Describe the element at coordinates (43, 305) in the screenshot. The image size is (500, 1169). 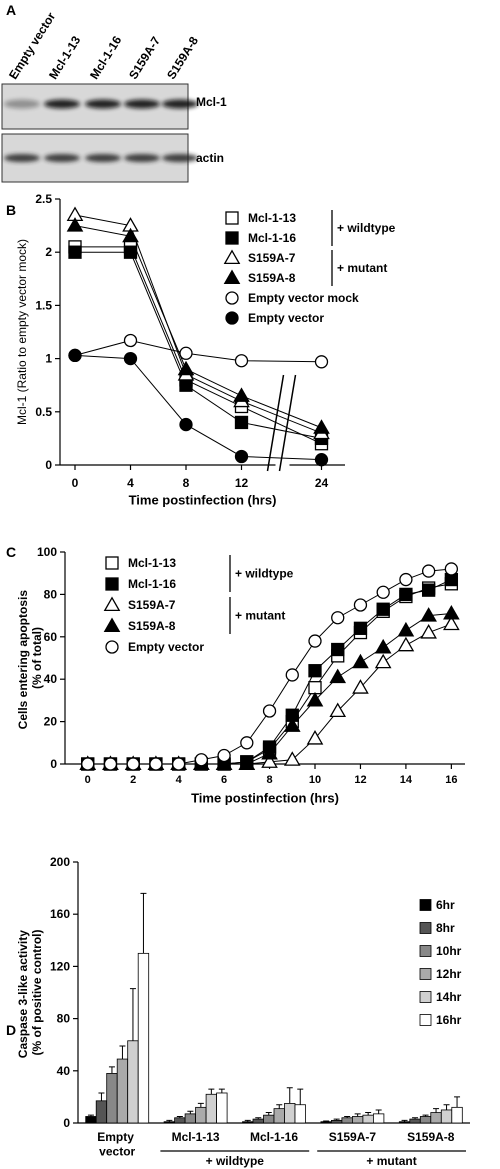
I see `y-tick-label: 1.5` at that location.